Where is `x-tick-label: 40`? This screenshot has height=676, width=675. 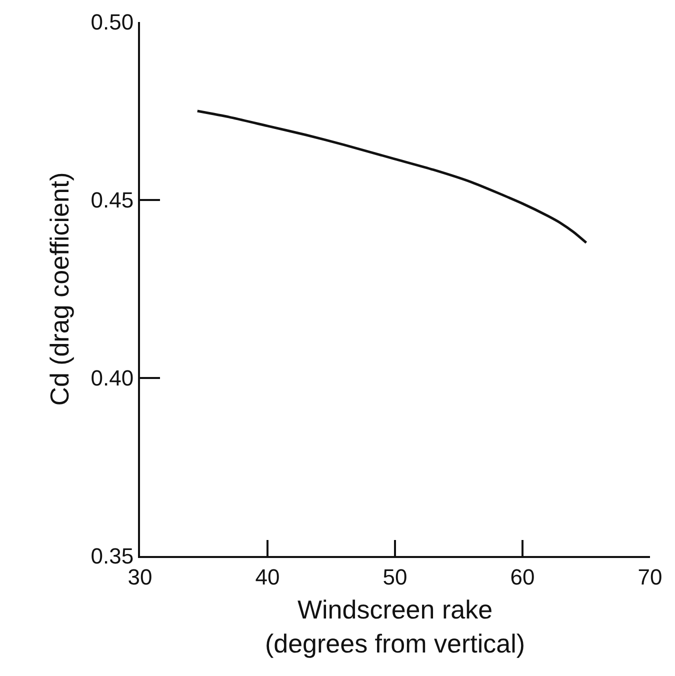 x-tick-label: 40 is located at coordinates (267, 577).